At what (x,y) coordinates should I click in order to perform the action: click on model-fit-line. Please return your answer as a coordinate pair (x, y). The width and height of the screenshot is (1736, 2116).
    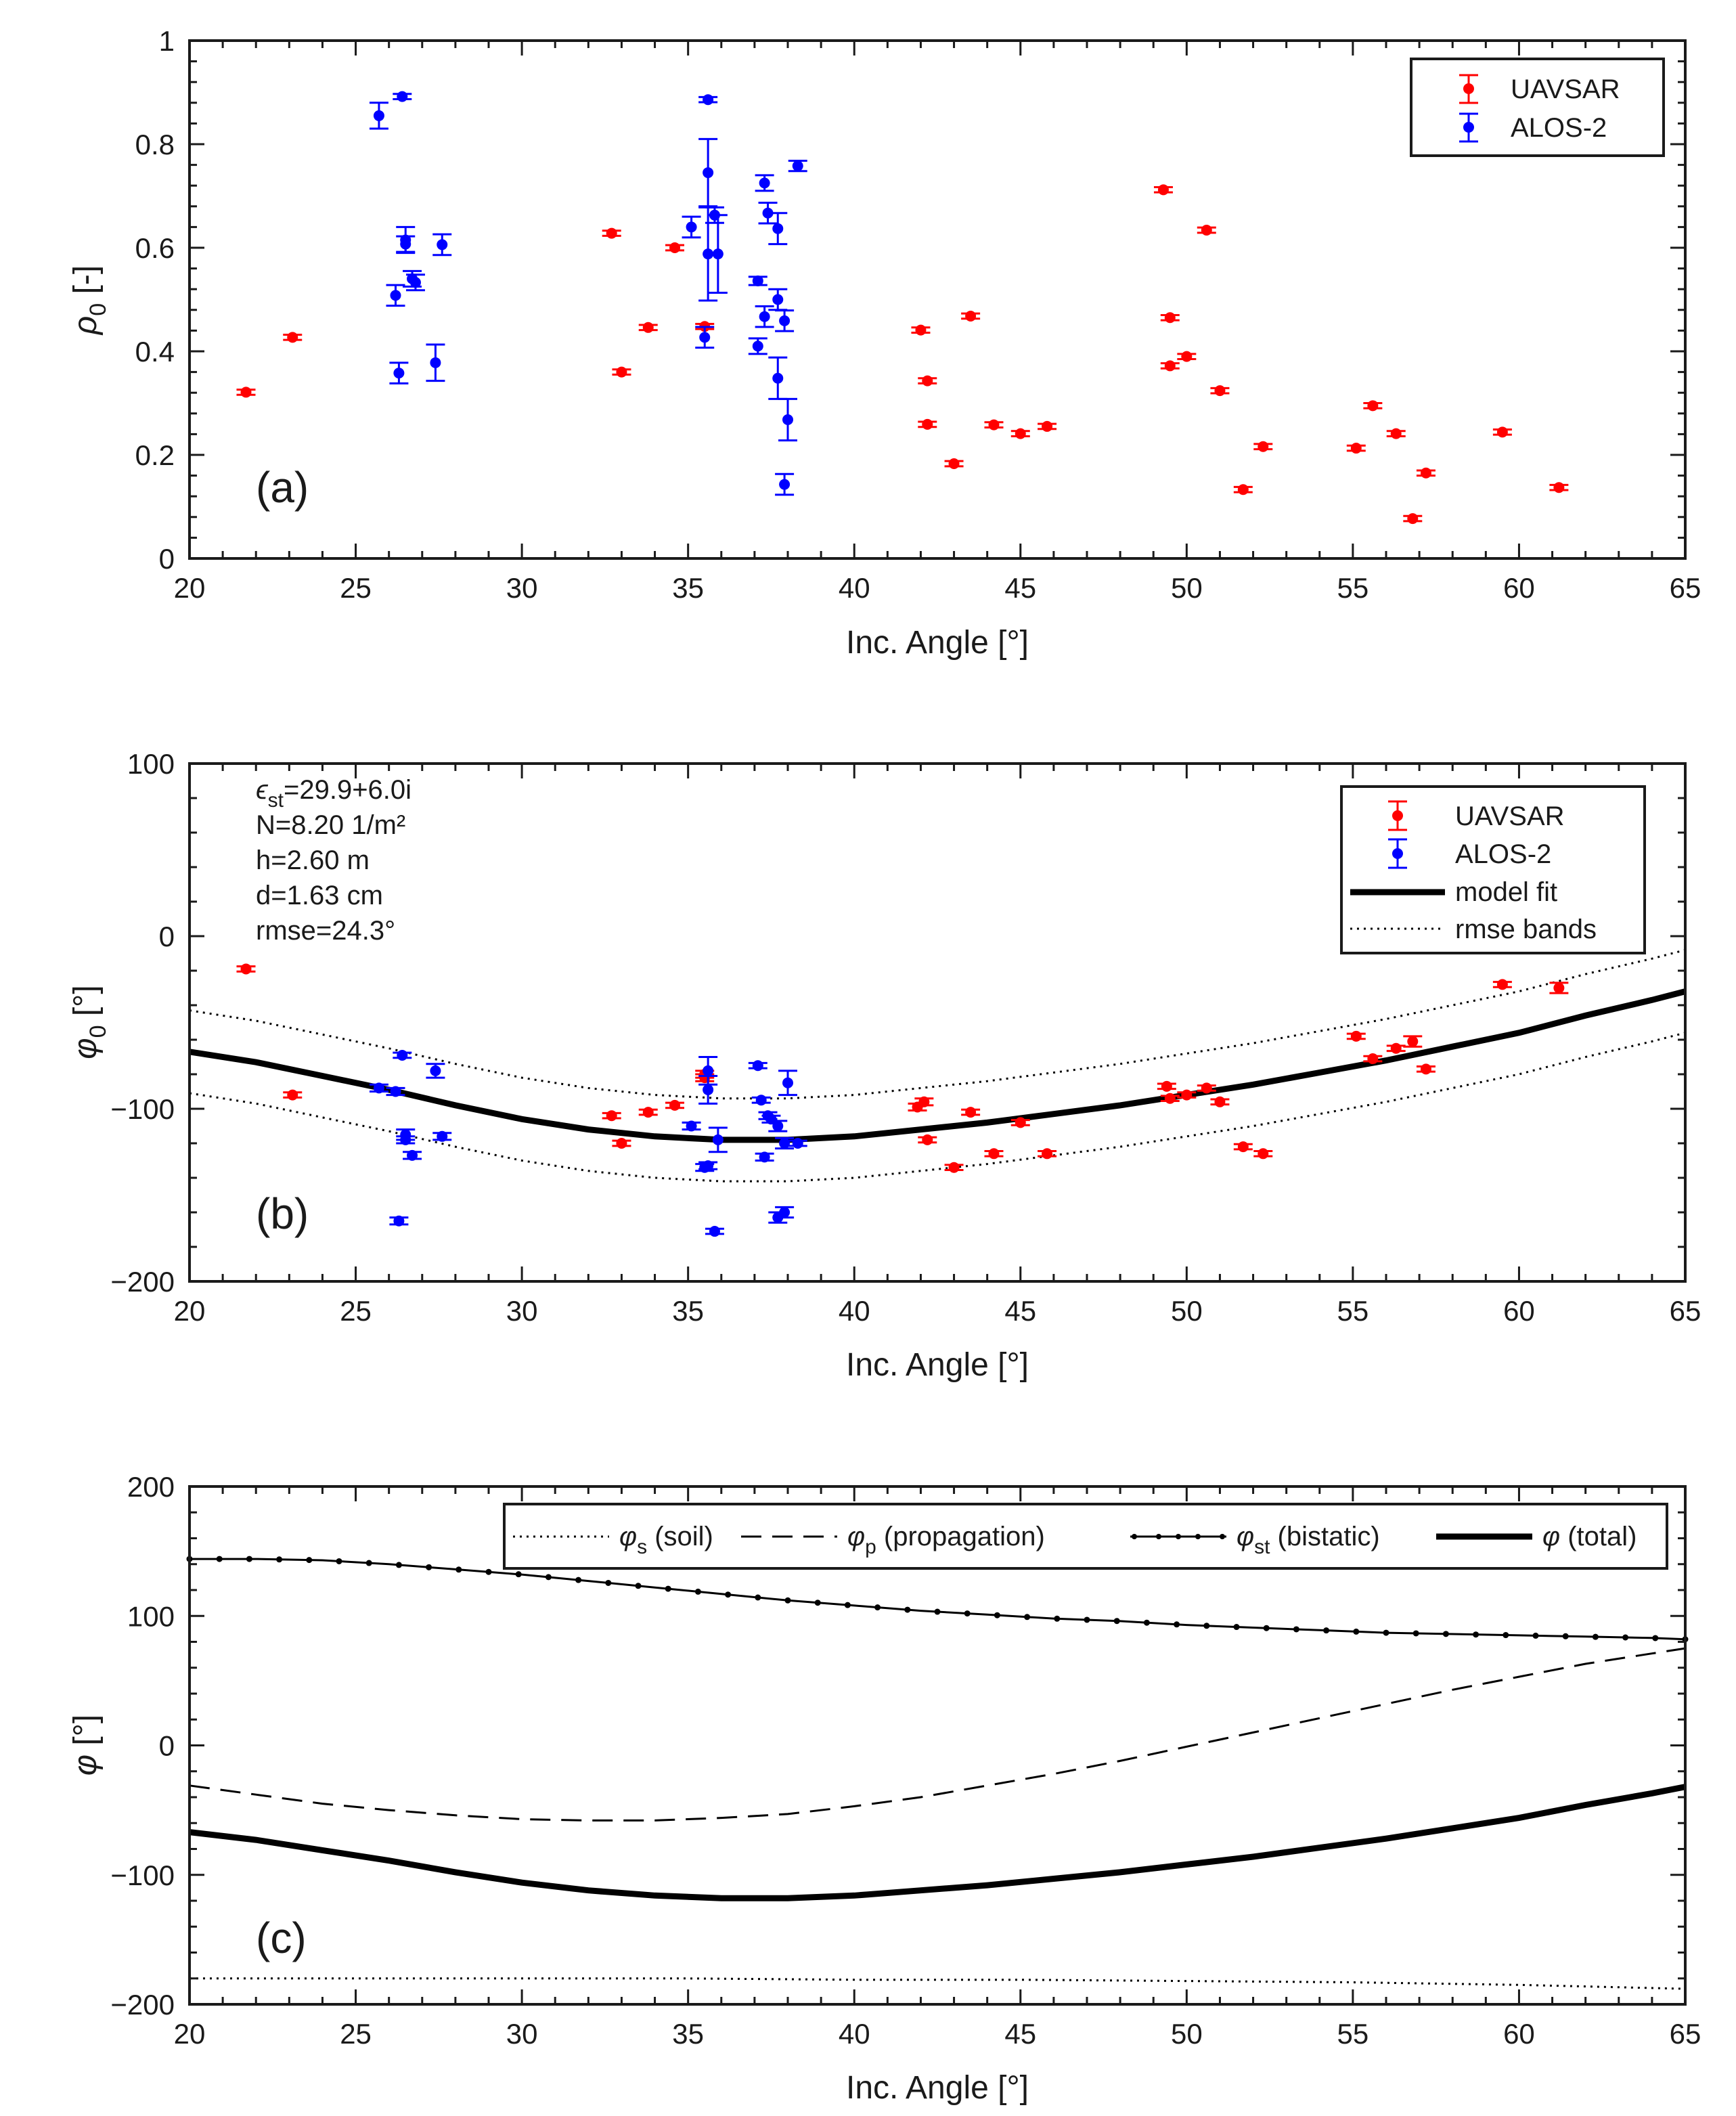
    Looking at the image, I should click on (938, 1065).